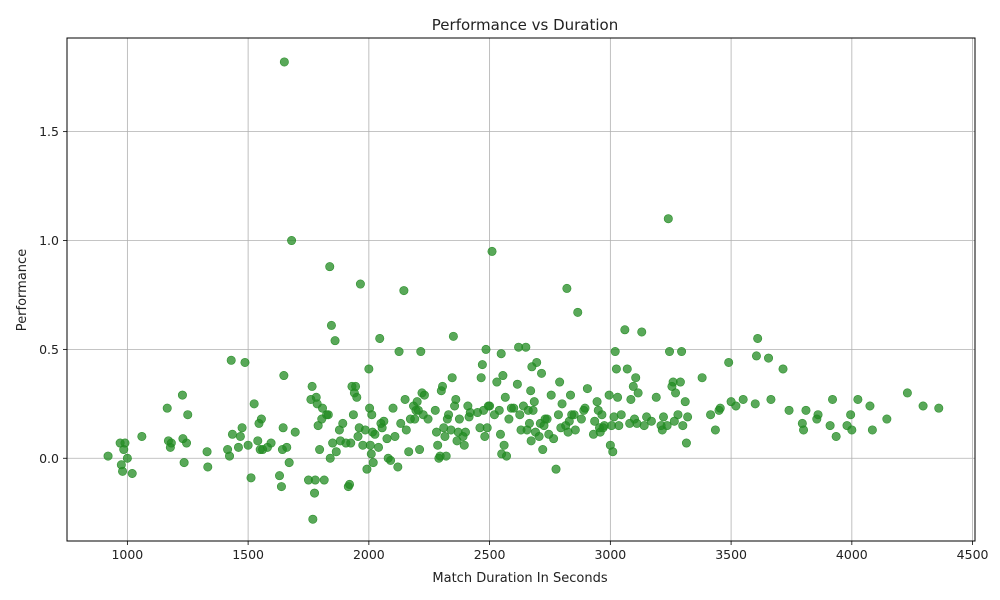 This screenshot has width=1000, height=600. What do you see at coordinates (550, 551) in the screenshot?
I see `x-axis-ticks: 1000 1500 2000 2500 3000 3500 4000 4500` at bounding box center [550, 551].